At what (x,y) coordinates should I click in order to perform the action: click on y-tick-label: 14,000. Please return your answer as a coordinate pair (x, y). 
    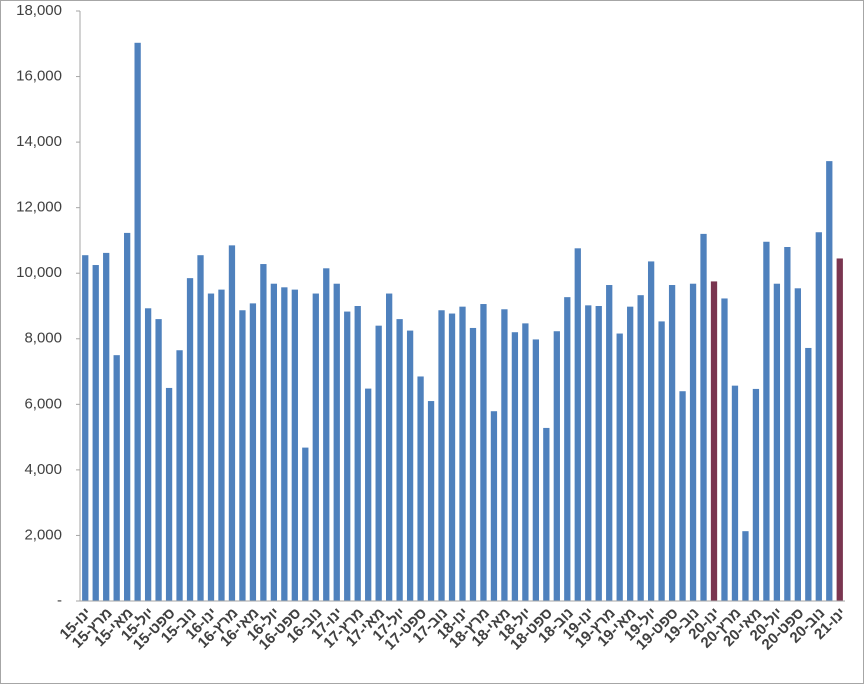
    Looking at the image, I should click on (39, 141).